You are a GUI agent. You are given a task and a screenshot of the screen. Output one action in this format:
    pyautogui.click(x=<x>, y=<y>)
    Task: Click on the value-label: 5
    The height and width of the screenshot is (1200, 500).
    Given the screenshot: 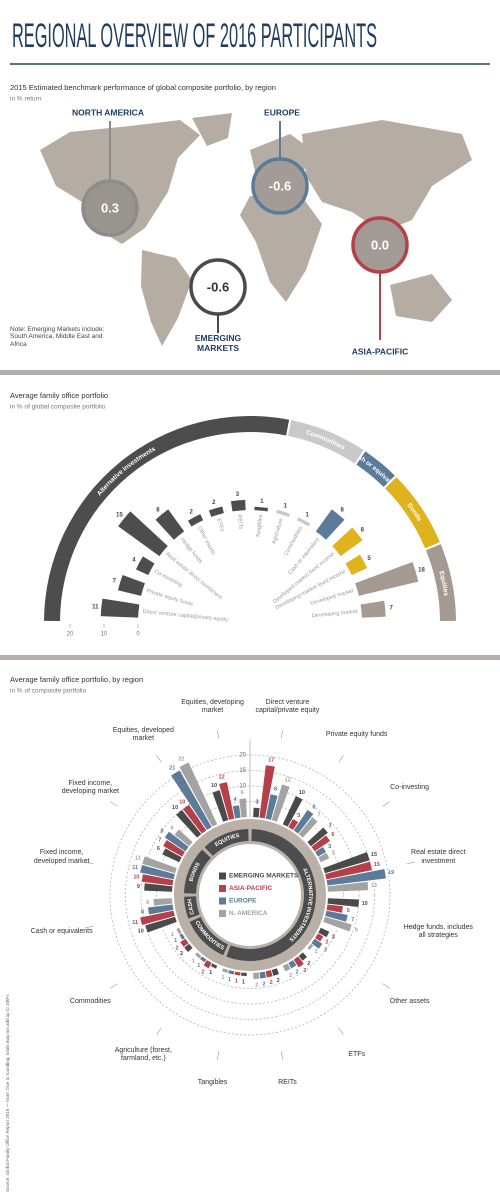 What is the action you would take?
    pyautogui.click(x=348, y=911)
    